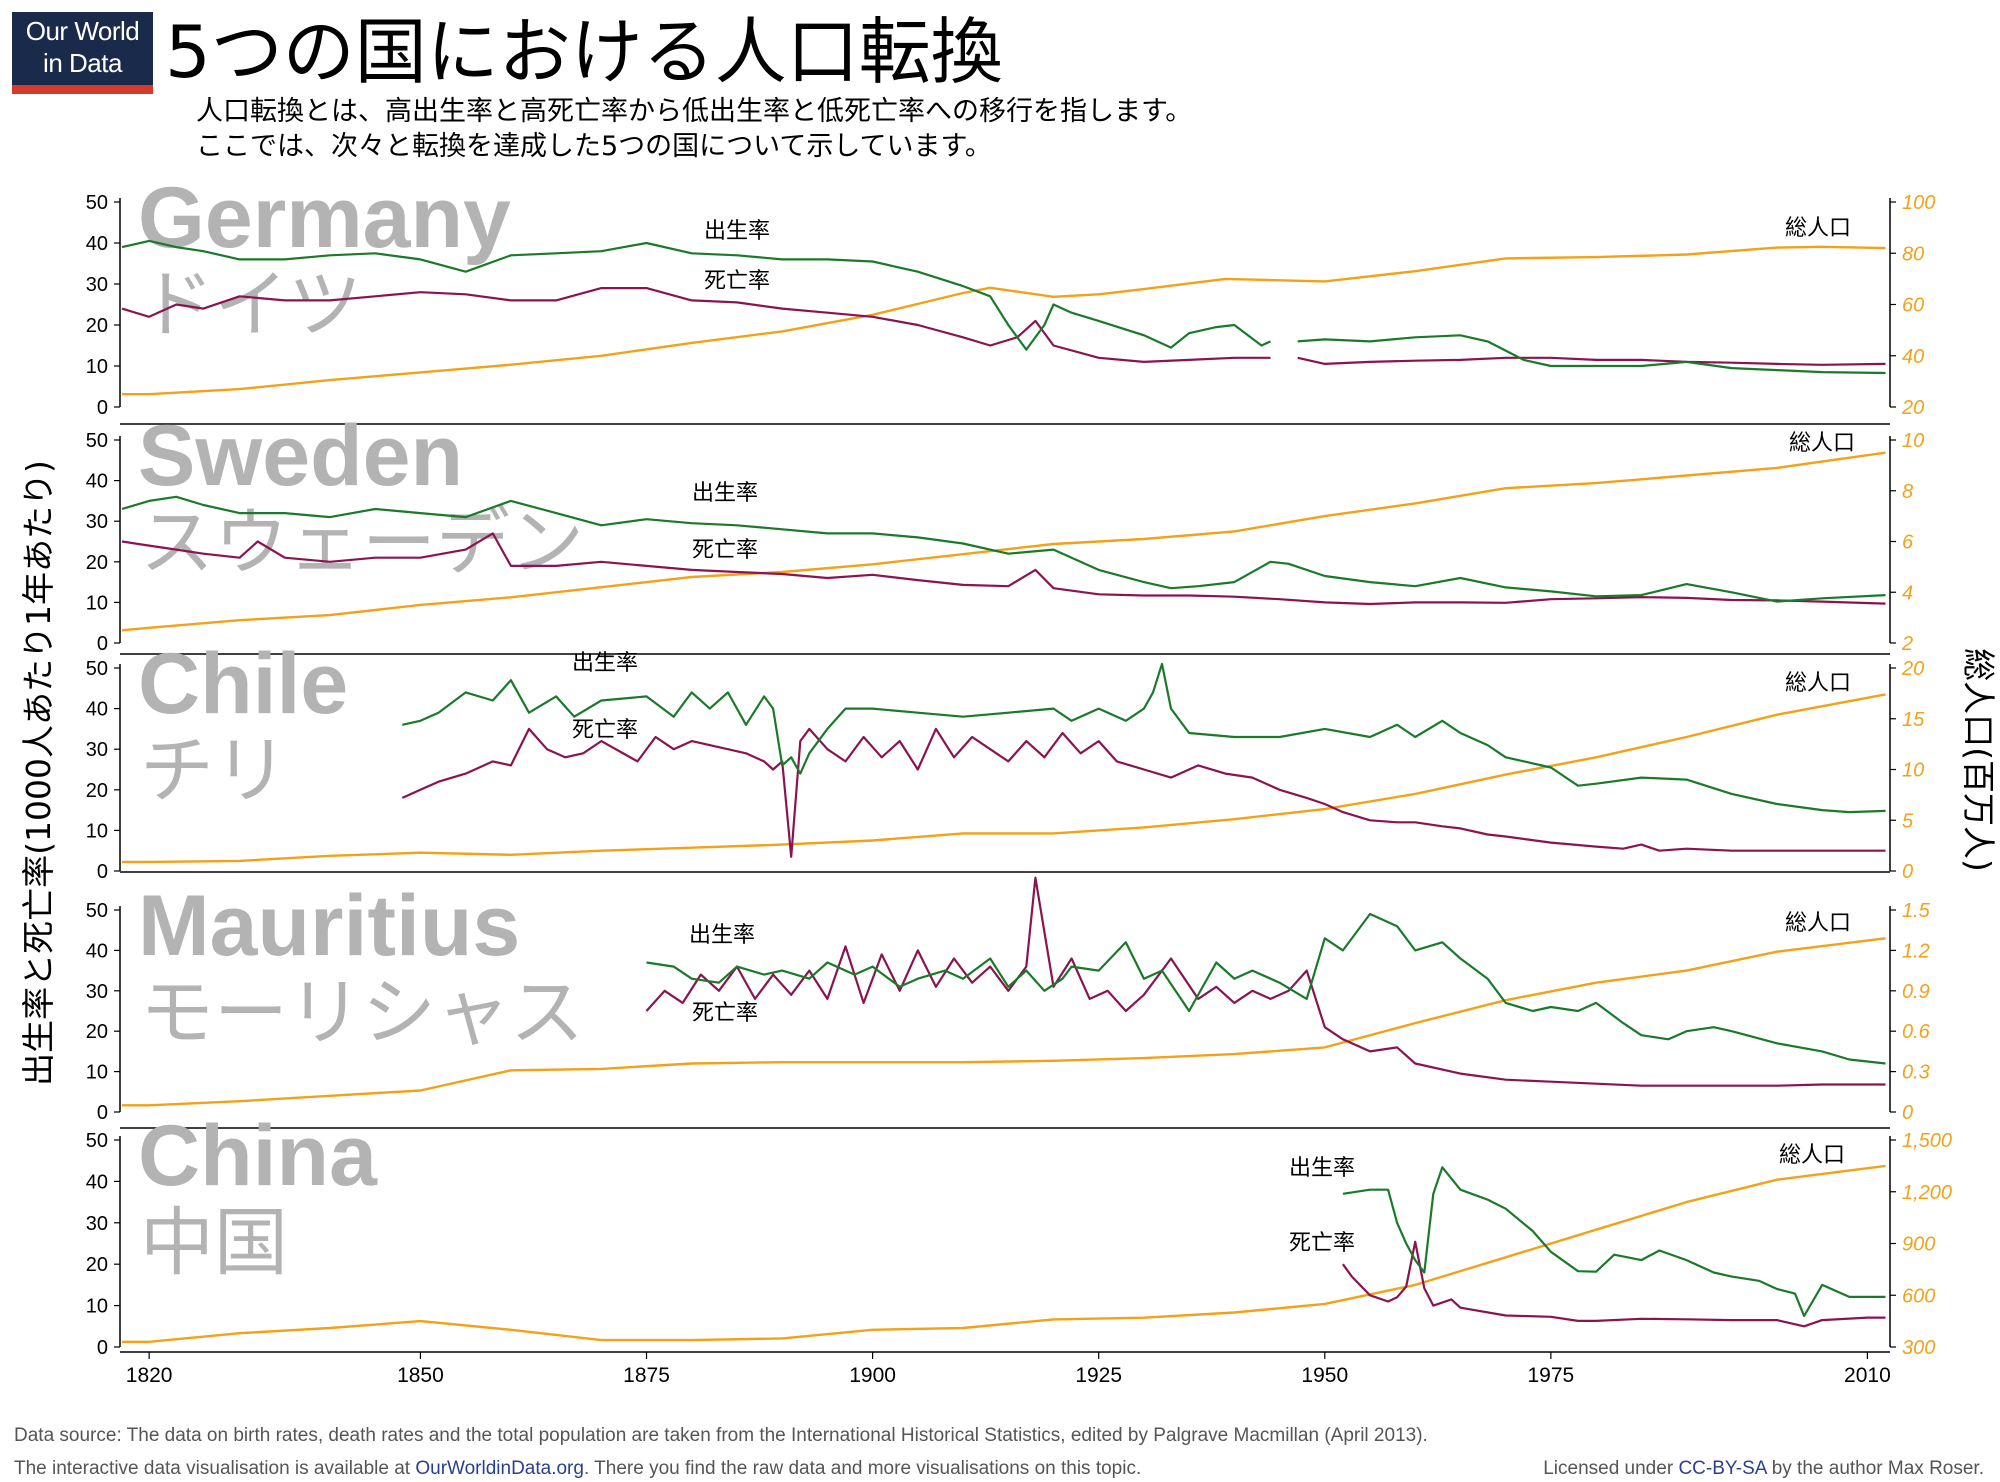 The image size is (2000, 1482). I want to click on right-tick-label-chile-10: 10, so click(1913, 771).